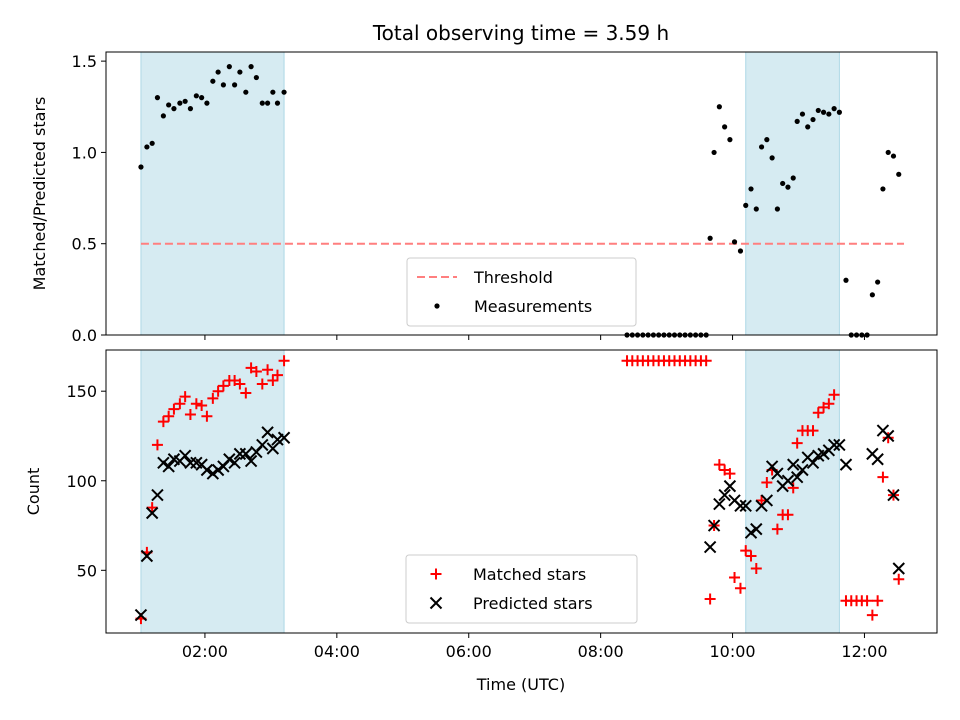  Describe the element at coordinates (84, 152) in the screenshot. I see `y-tick-label: 1.0` at that location.